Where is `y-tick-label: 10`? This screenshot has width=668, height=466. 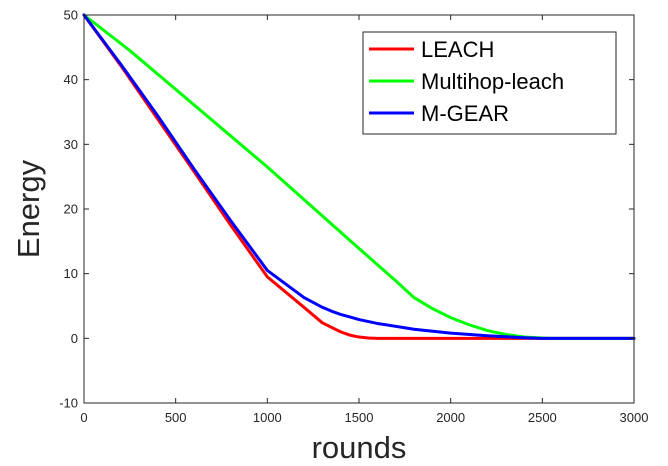 y-tick-label: 10 is located at coordinates (71, 273).